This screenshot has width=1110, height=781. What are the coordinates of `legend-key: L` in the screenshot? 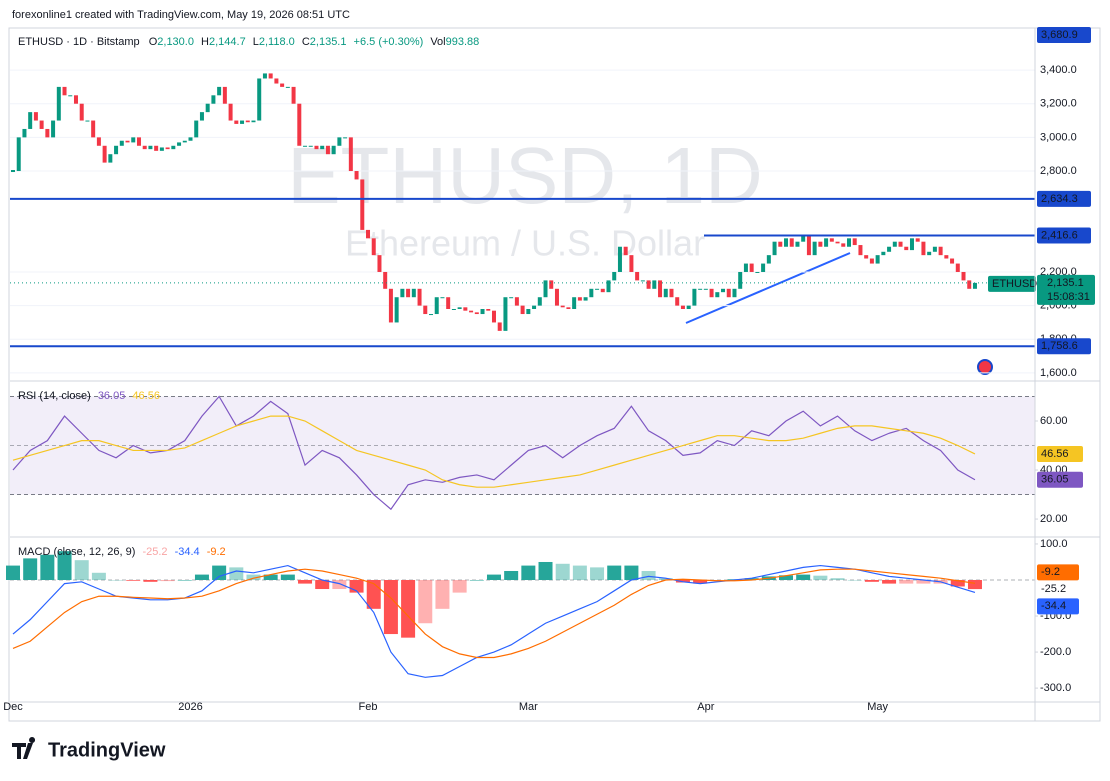 It's located at (256, 42).